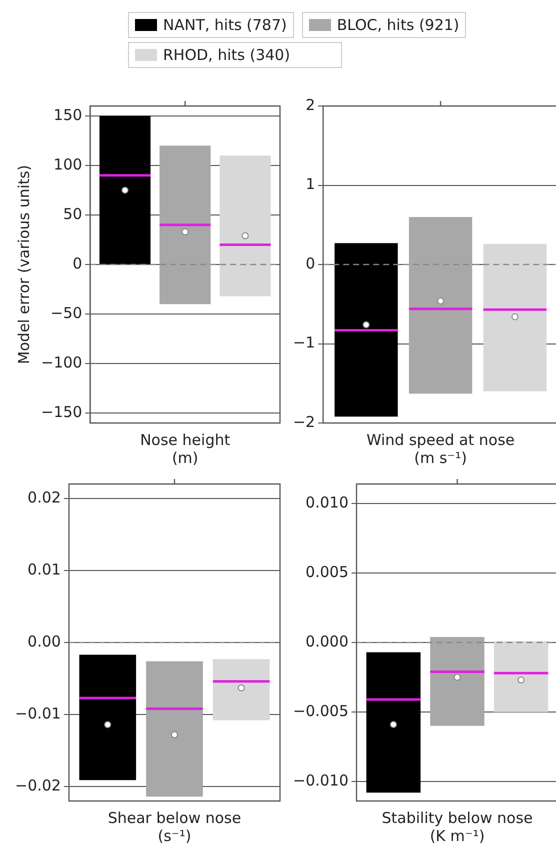 This screenshot has width=556, height=850. Describe the element at coordinates (44, 569) in the screenshot. I see `y-tick-label: 0.01` at that location.